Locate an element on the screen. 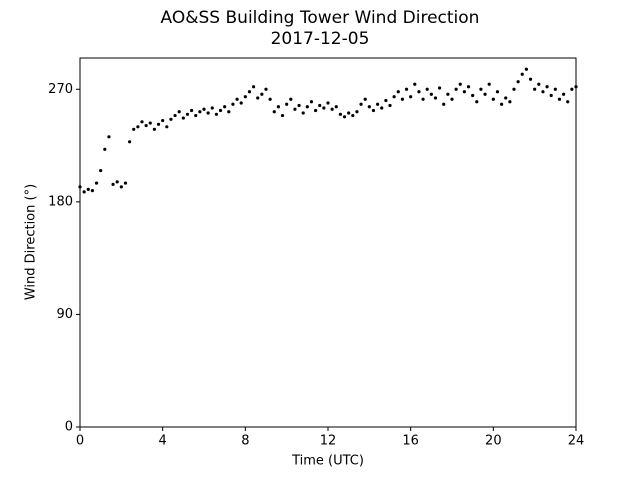 This screenshot has height=480, width=640. x-tick-label: 16 is located at coordinates (410, 441).